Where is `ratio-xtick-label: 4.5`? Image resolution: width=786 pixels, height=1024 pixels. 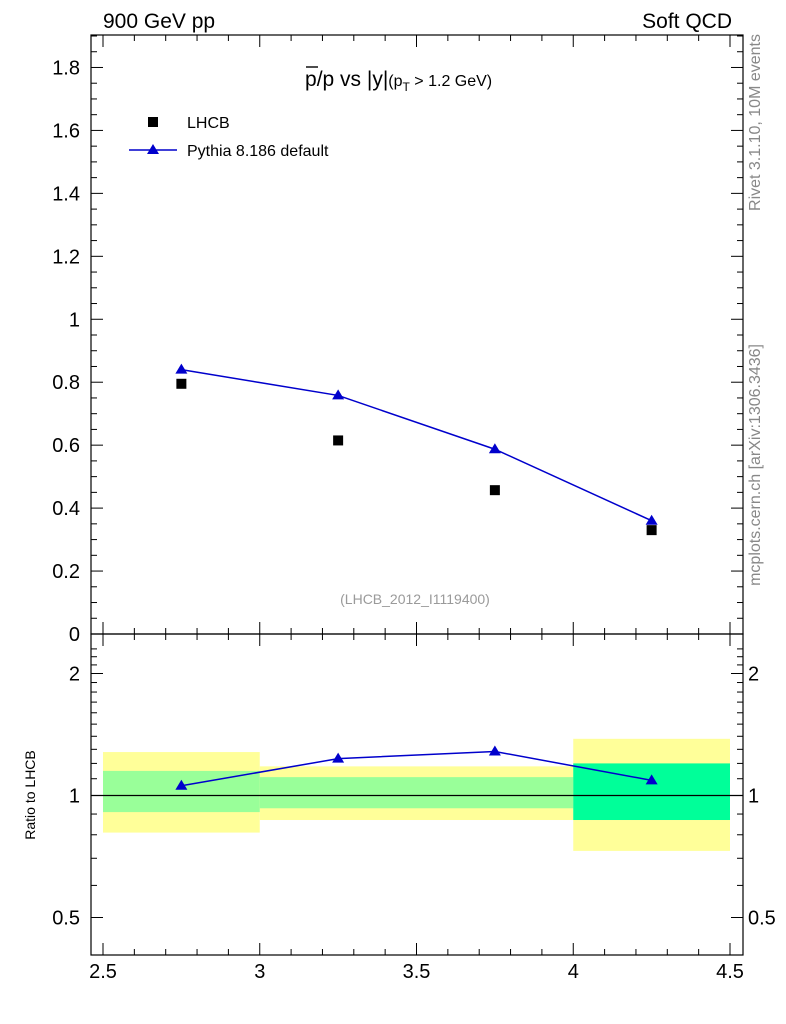 ratio-xtick-label: 4.5 is located at coordinates (730, 972).